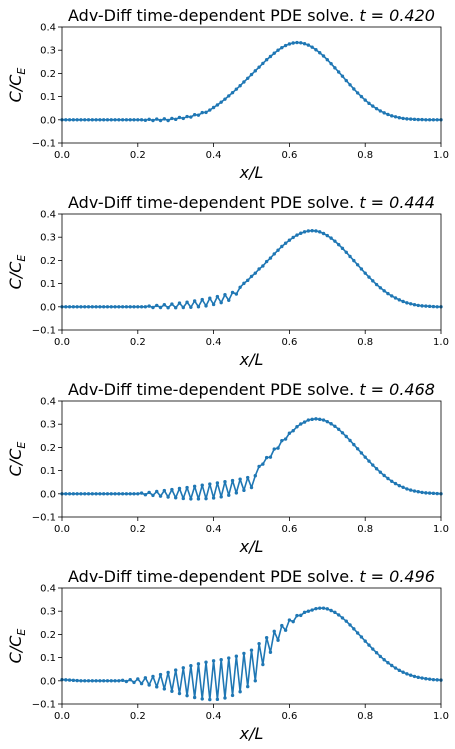 The width and height of the screenshot is (455, 749). I want to click on y-axis-label: C/CE, so click(17, 459).